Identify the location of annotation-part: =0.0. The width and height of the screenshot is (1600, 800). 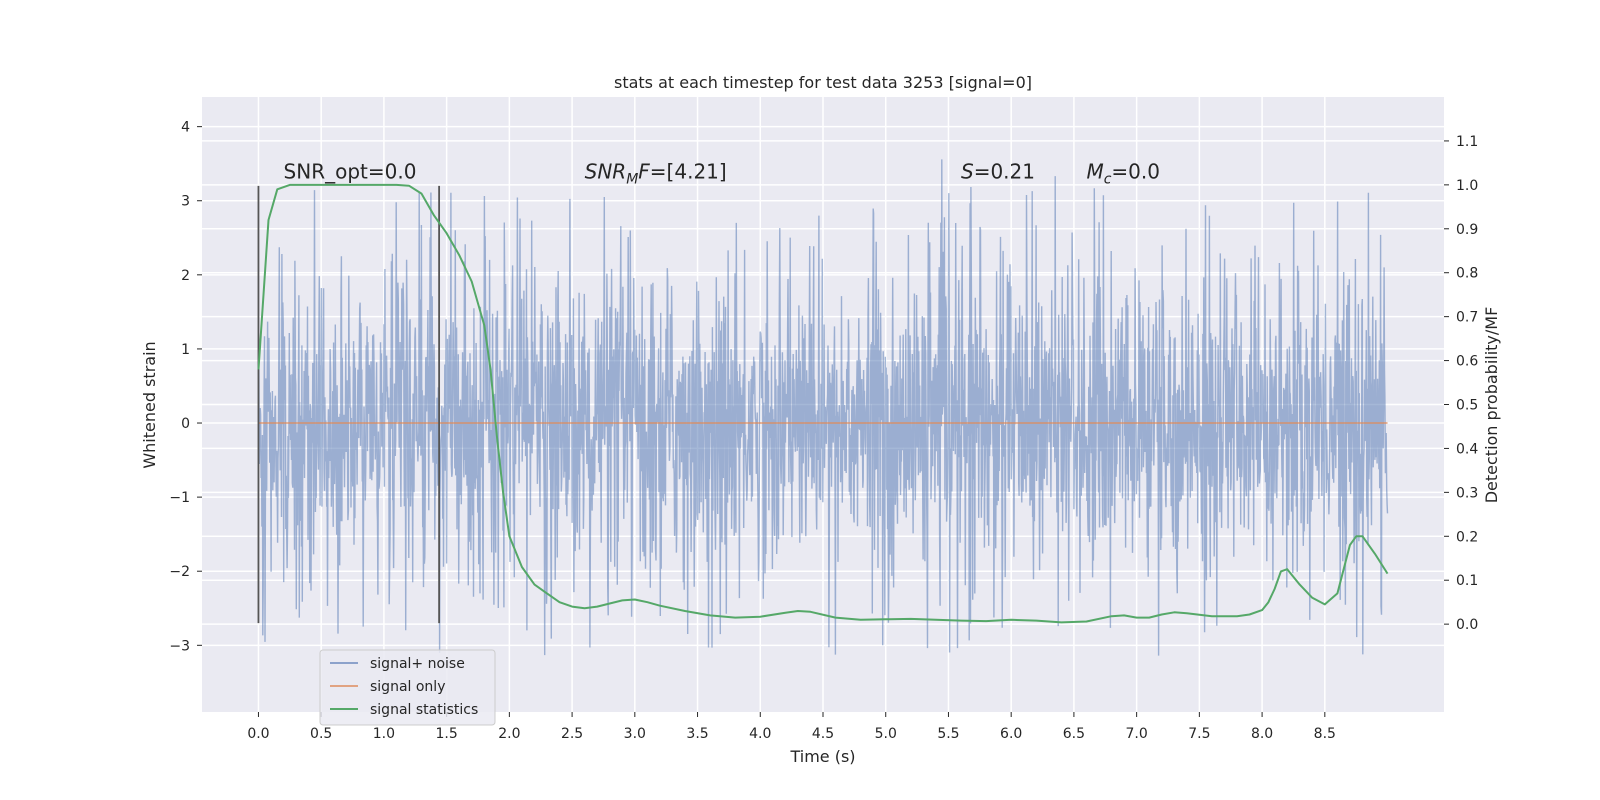
(1135, 172).